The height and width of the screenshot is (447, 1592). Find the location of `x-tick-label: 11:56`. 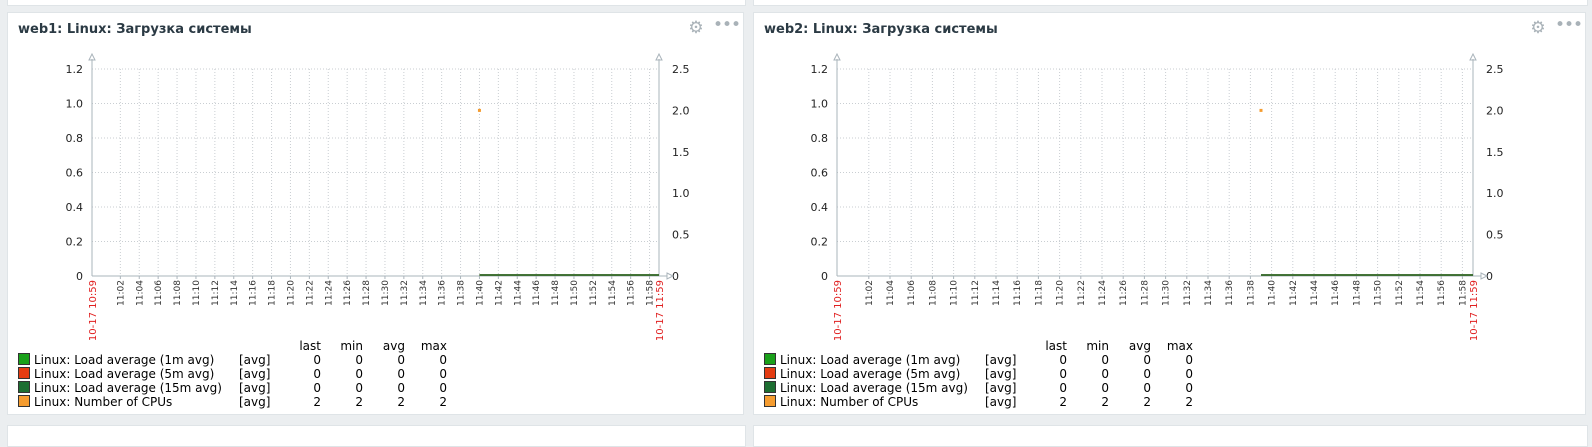

x-tick-label: 11:56 is located at coordinates (1442, 293).